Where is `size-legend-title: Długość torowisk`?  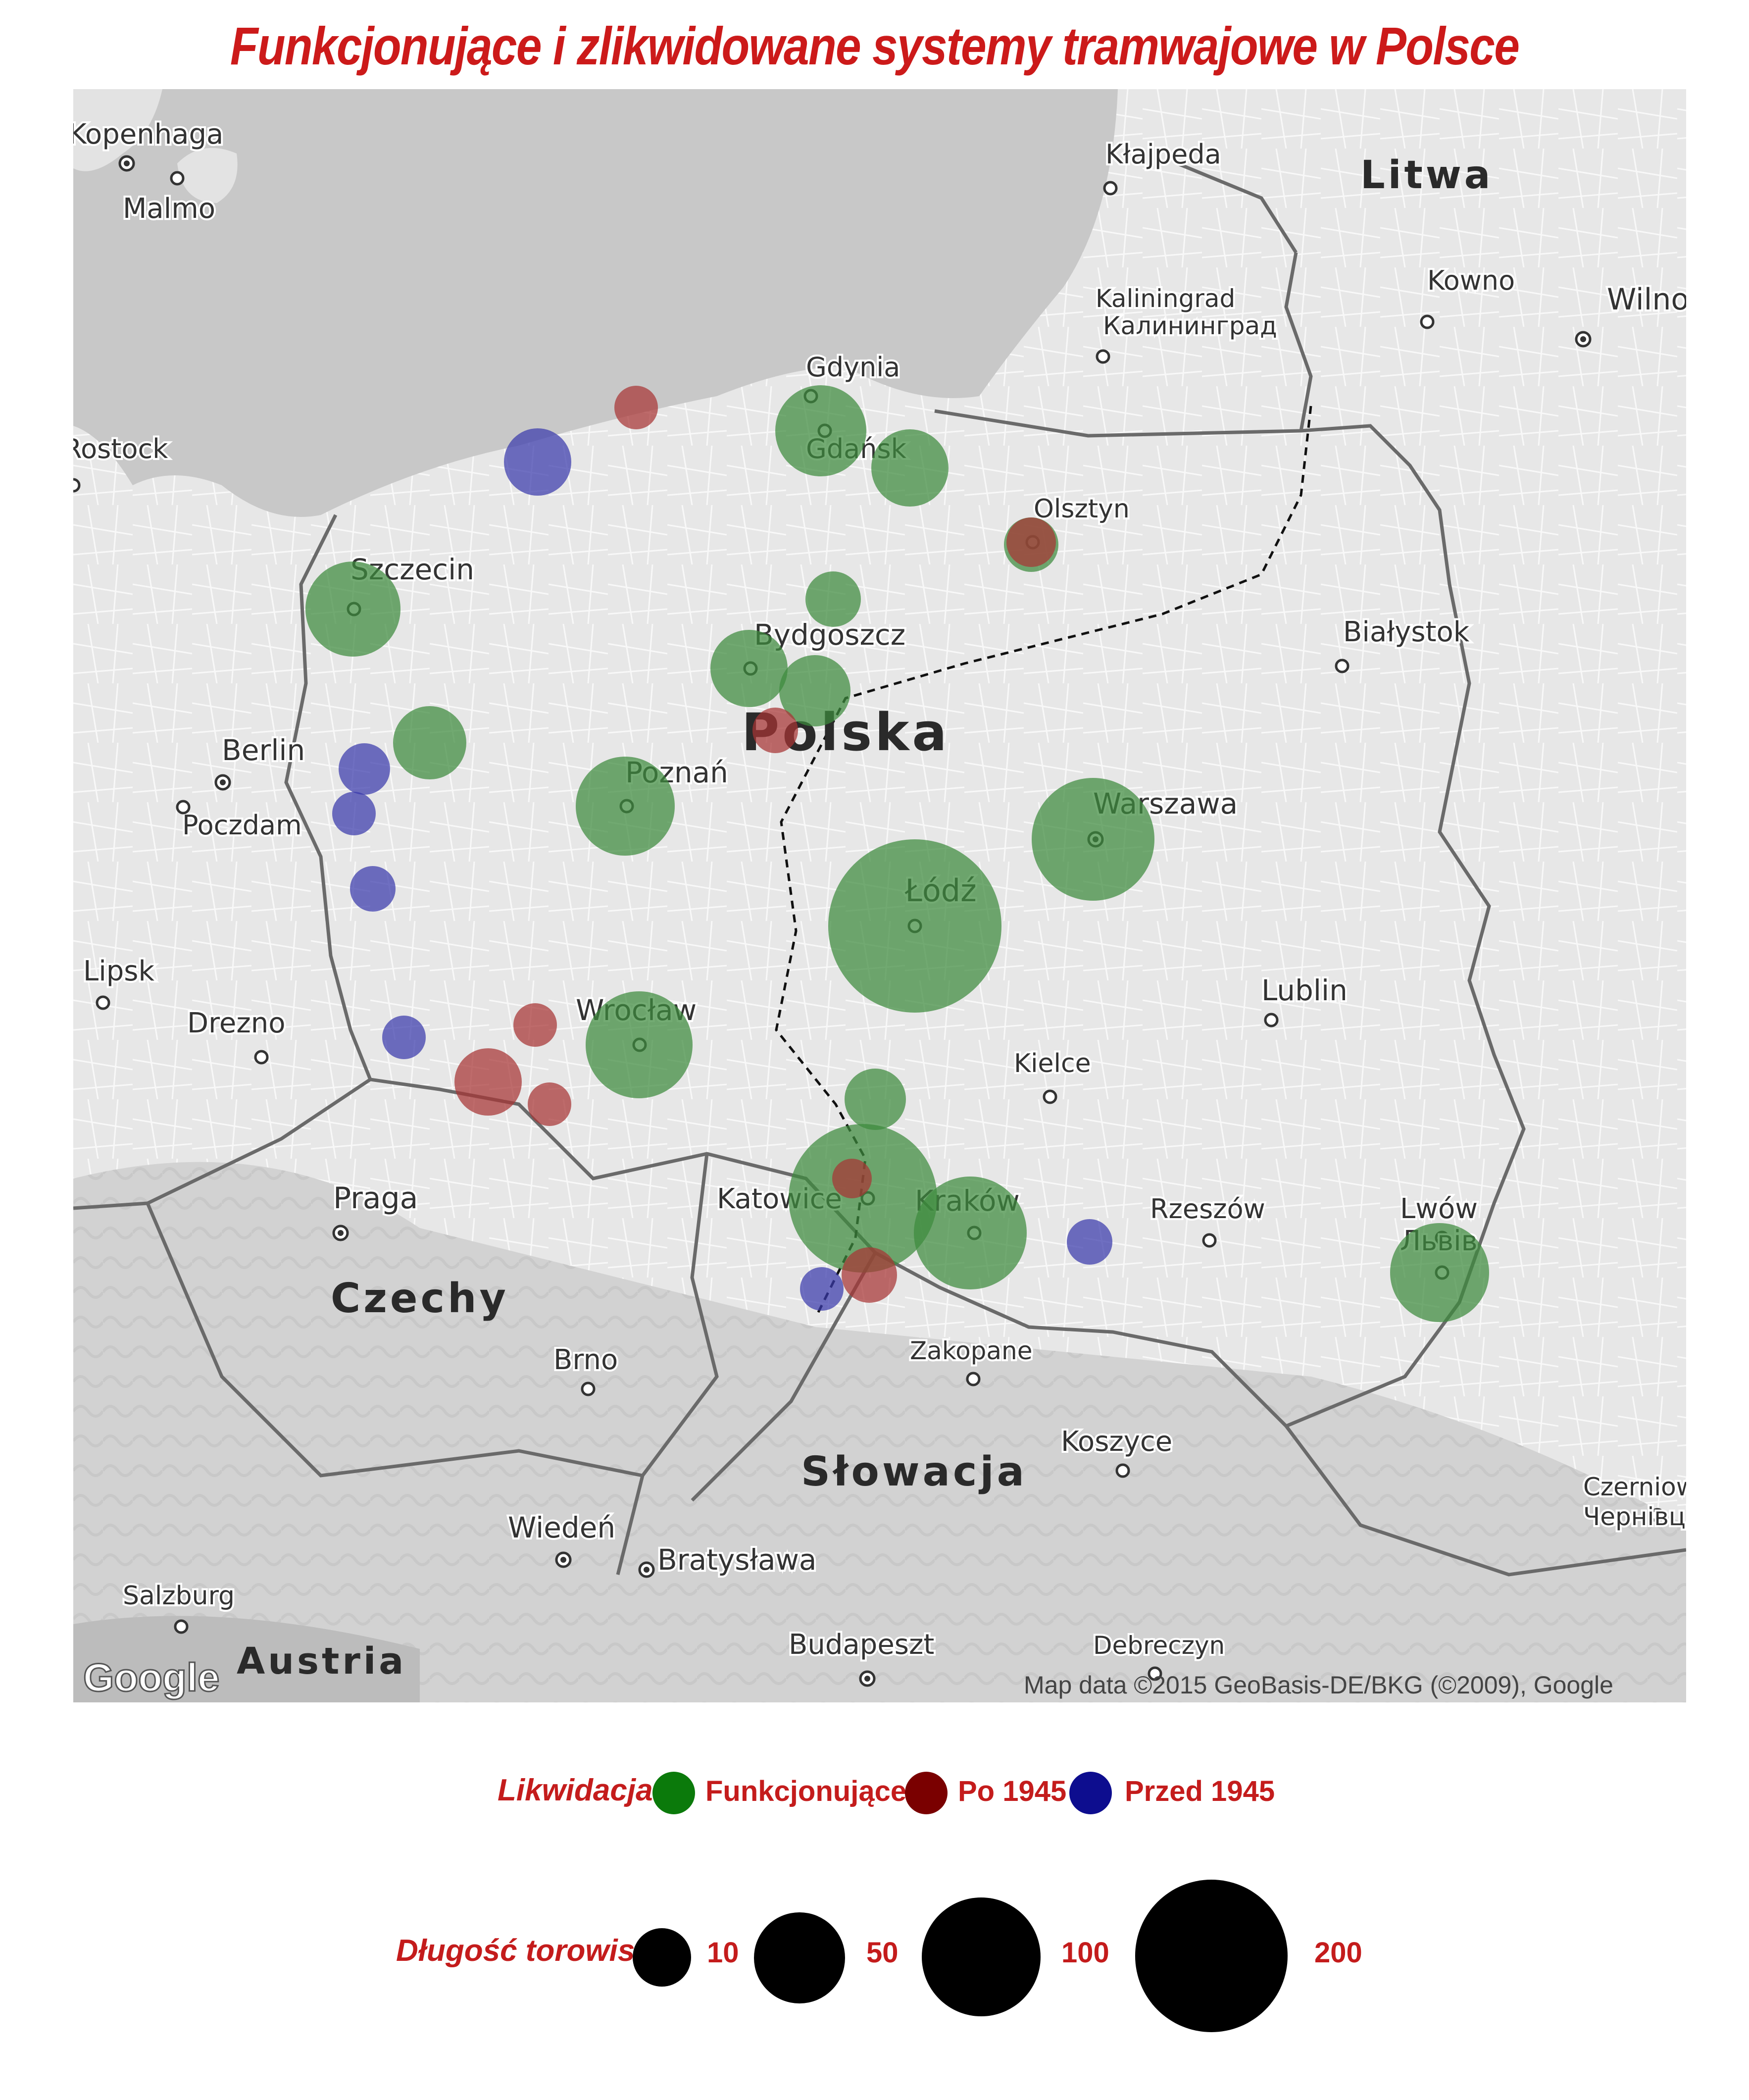
size-legend-title: Długość torowisk is located at coordinates (524, 1951).